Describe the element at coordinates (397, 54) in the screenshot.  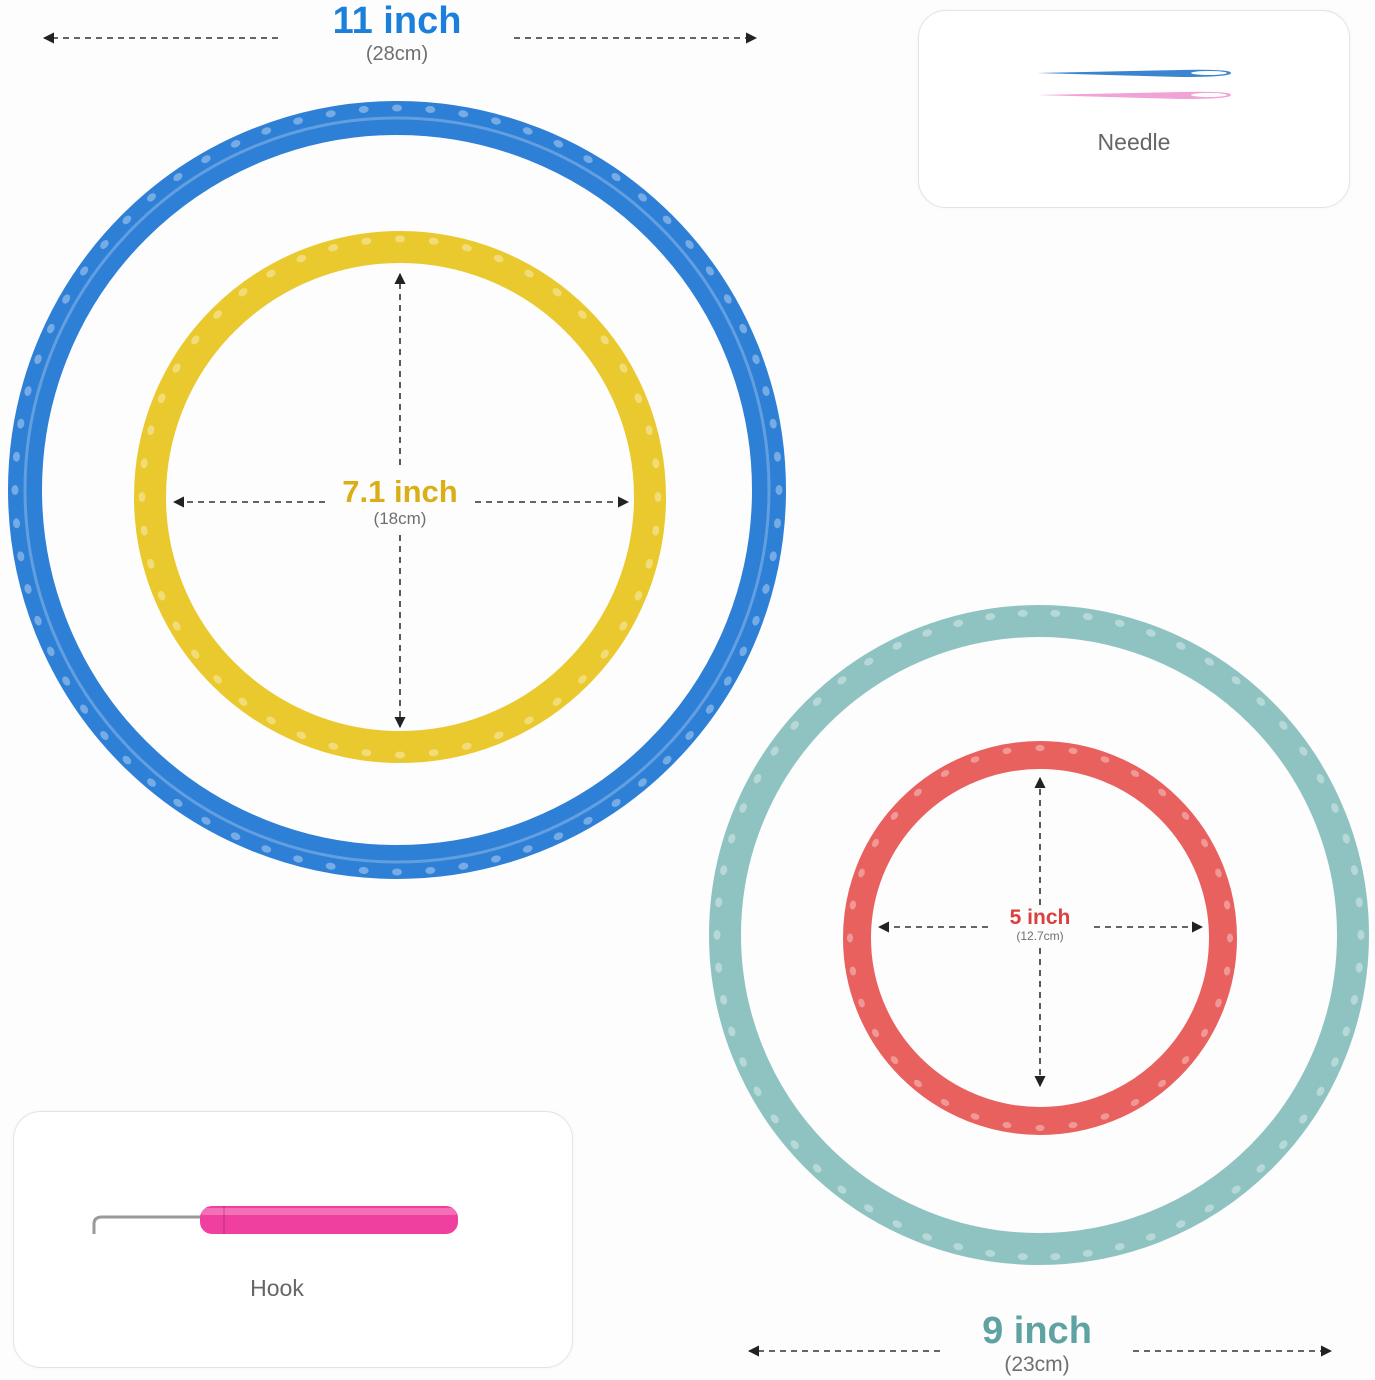
I see `blue-ring-metric: (28cm)` at that location.